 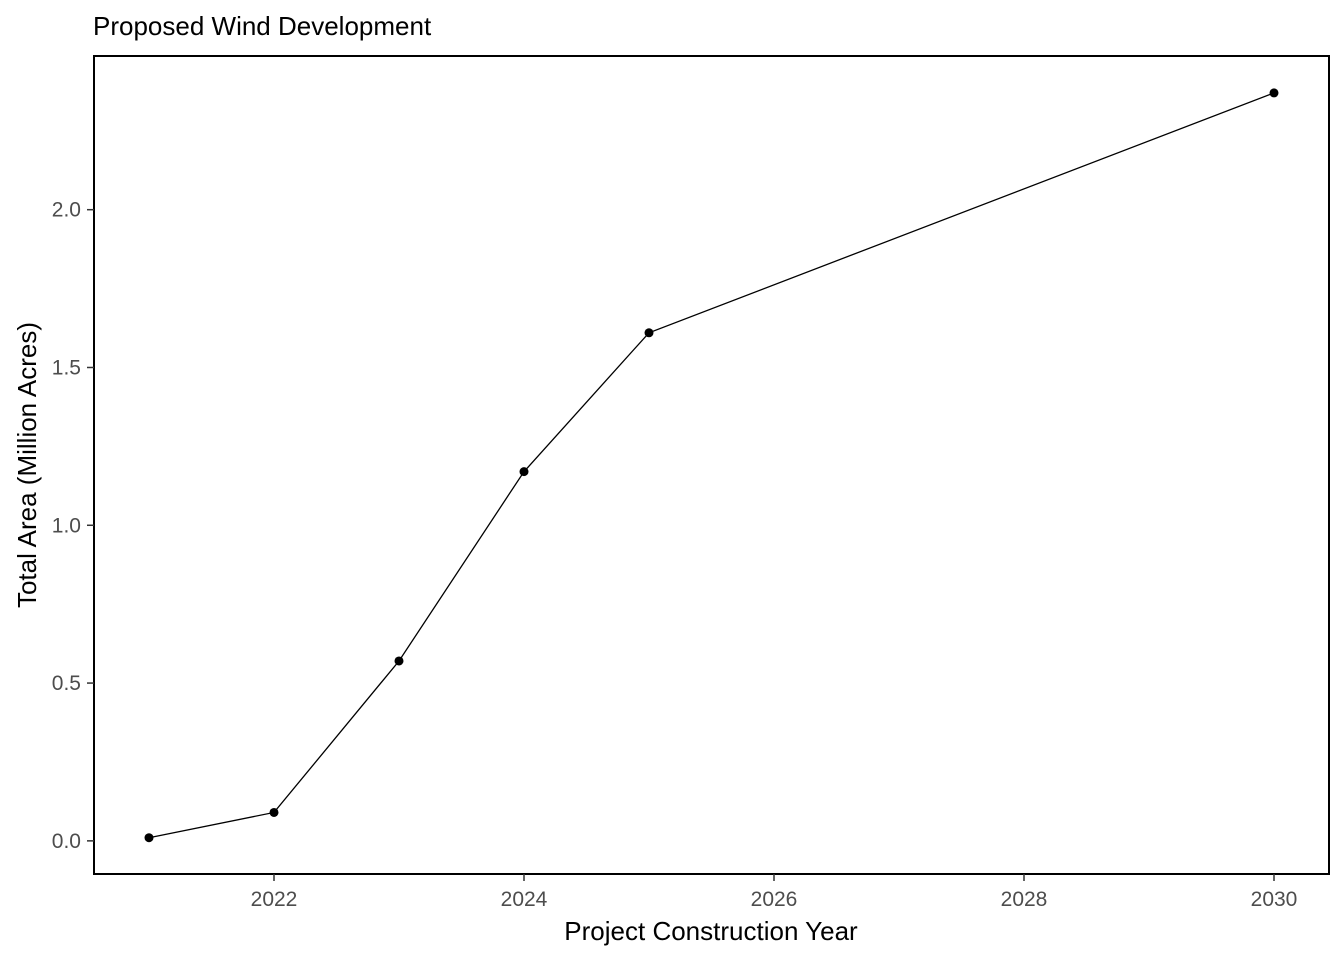 I want to click on x-tick-label: 2024, so click(x=524, y=899).